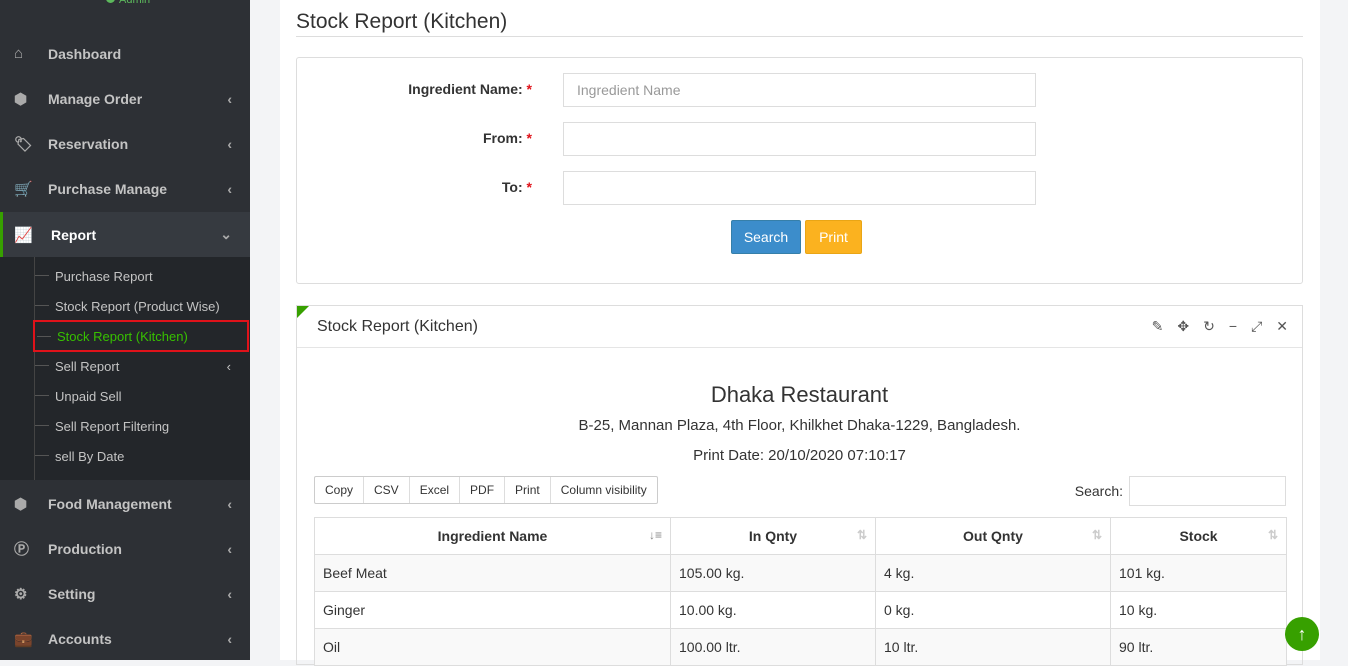 The height and width of the screenshot is (666, 1348). What do you see at coordinates (1198, 536) in the screenshot?
I see `column-header: Stock ⇅` at bounding box center [1198, 536].